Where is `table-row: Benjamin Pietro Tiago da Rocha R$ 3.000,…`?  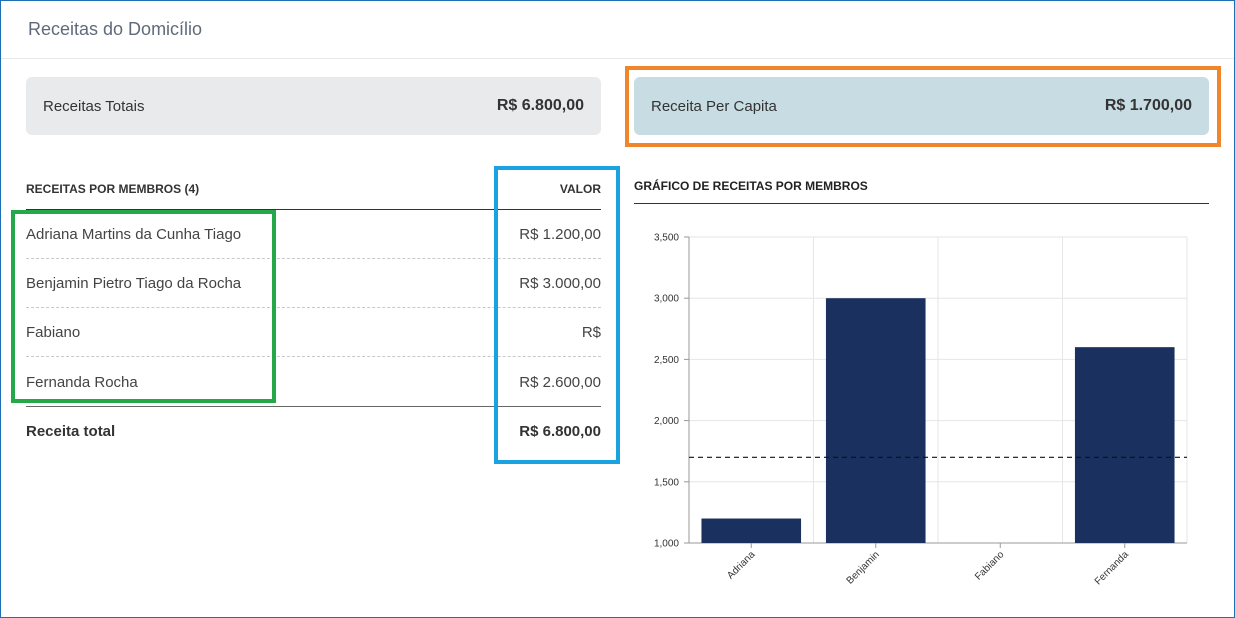 table-row: Benjamin Pietro Tiago da Rocha R$ 3.000,… is located at coordinates (313, 283).